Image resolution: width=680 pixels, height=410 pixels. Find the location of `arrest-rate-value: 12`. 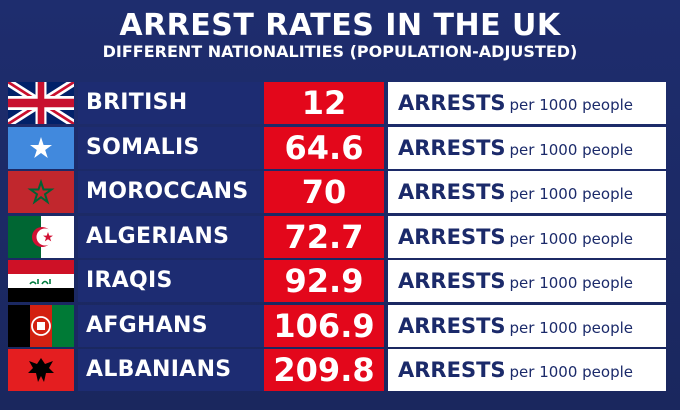

arrest-rate-value: 12 is located at coordinates (324, 103).